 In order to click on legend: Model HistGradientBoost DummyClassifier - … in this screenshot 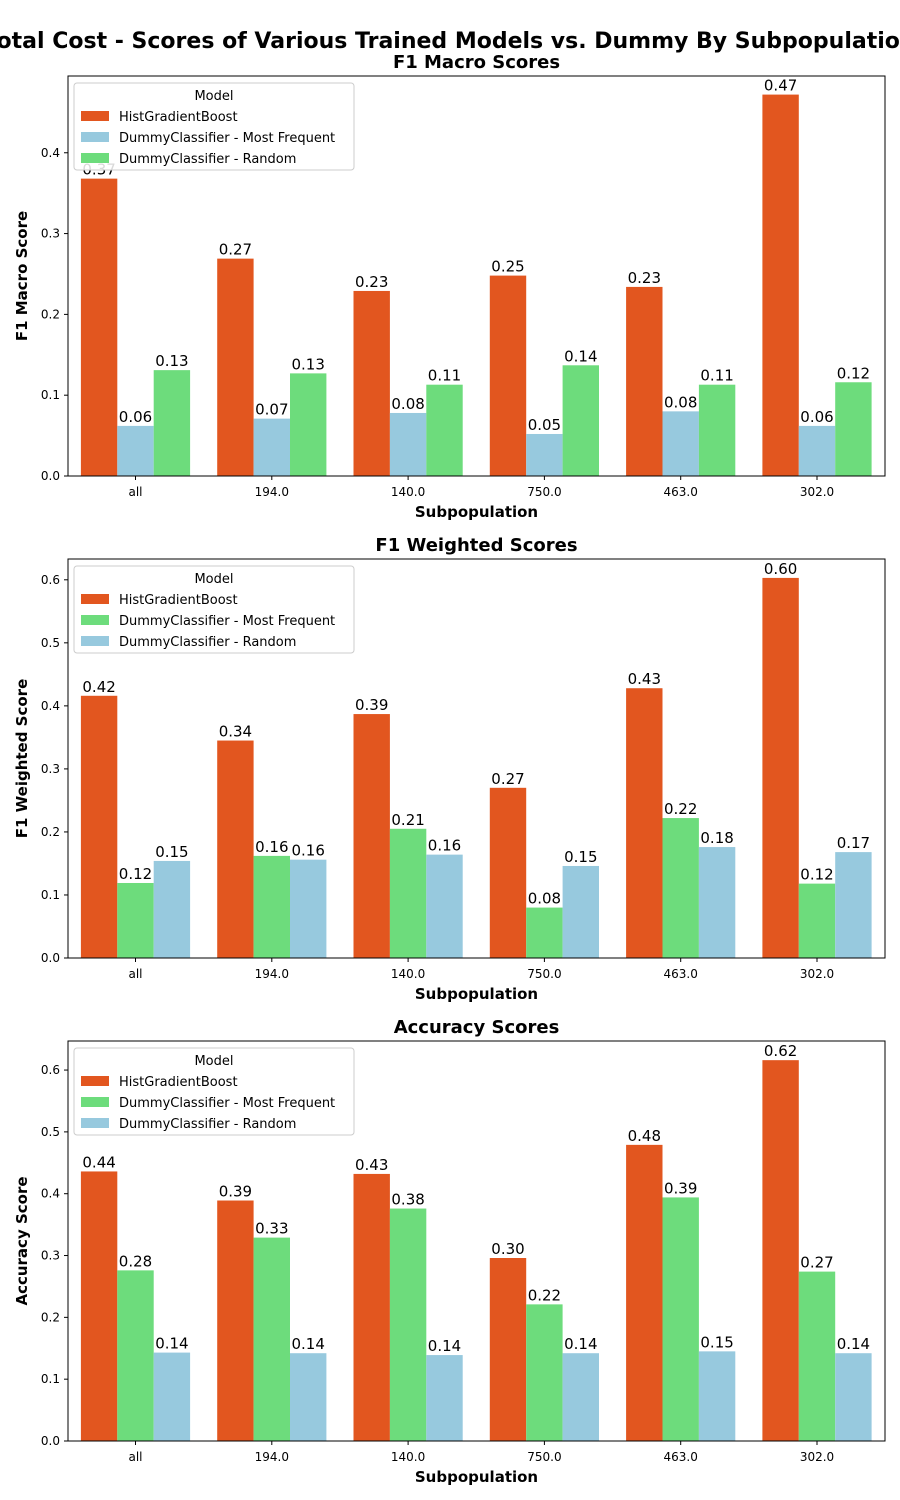, I will do `click(214, 609)`.